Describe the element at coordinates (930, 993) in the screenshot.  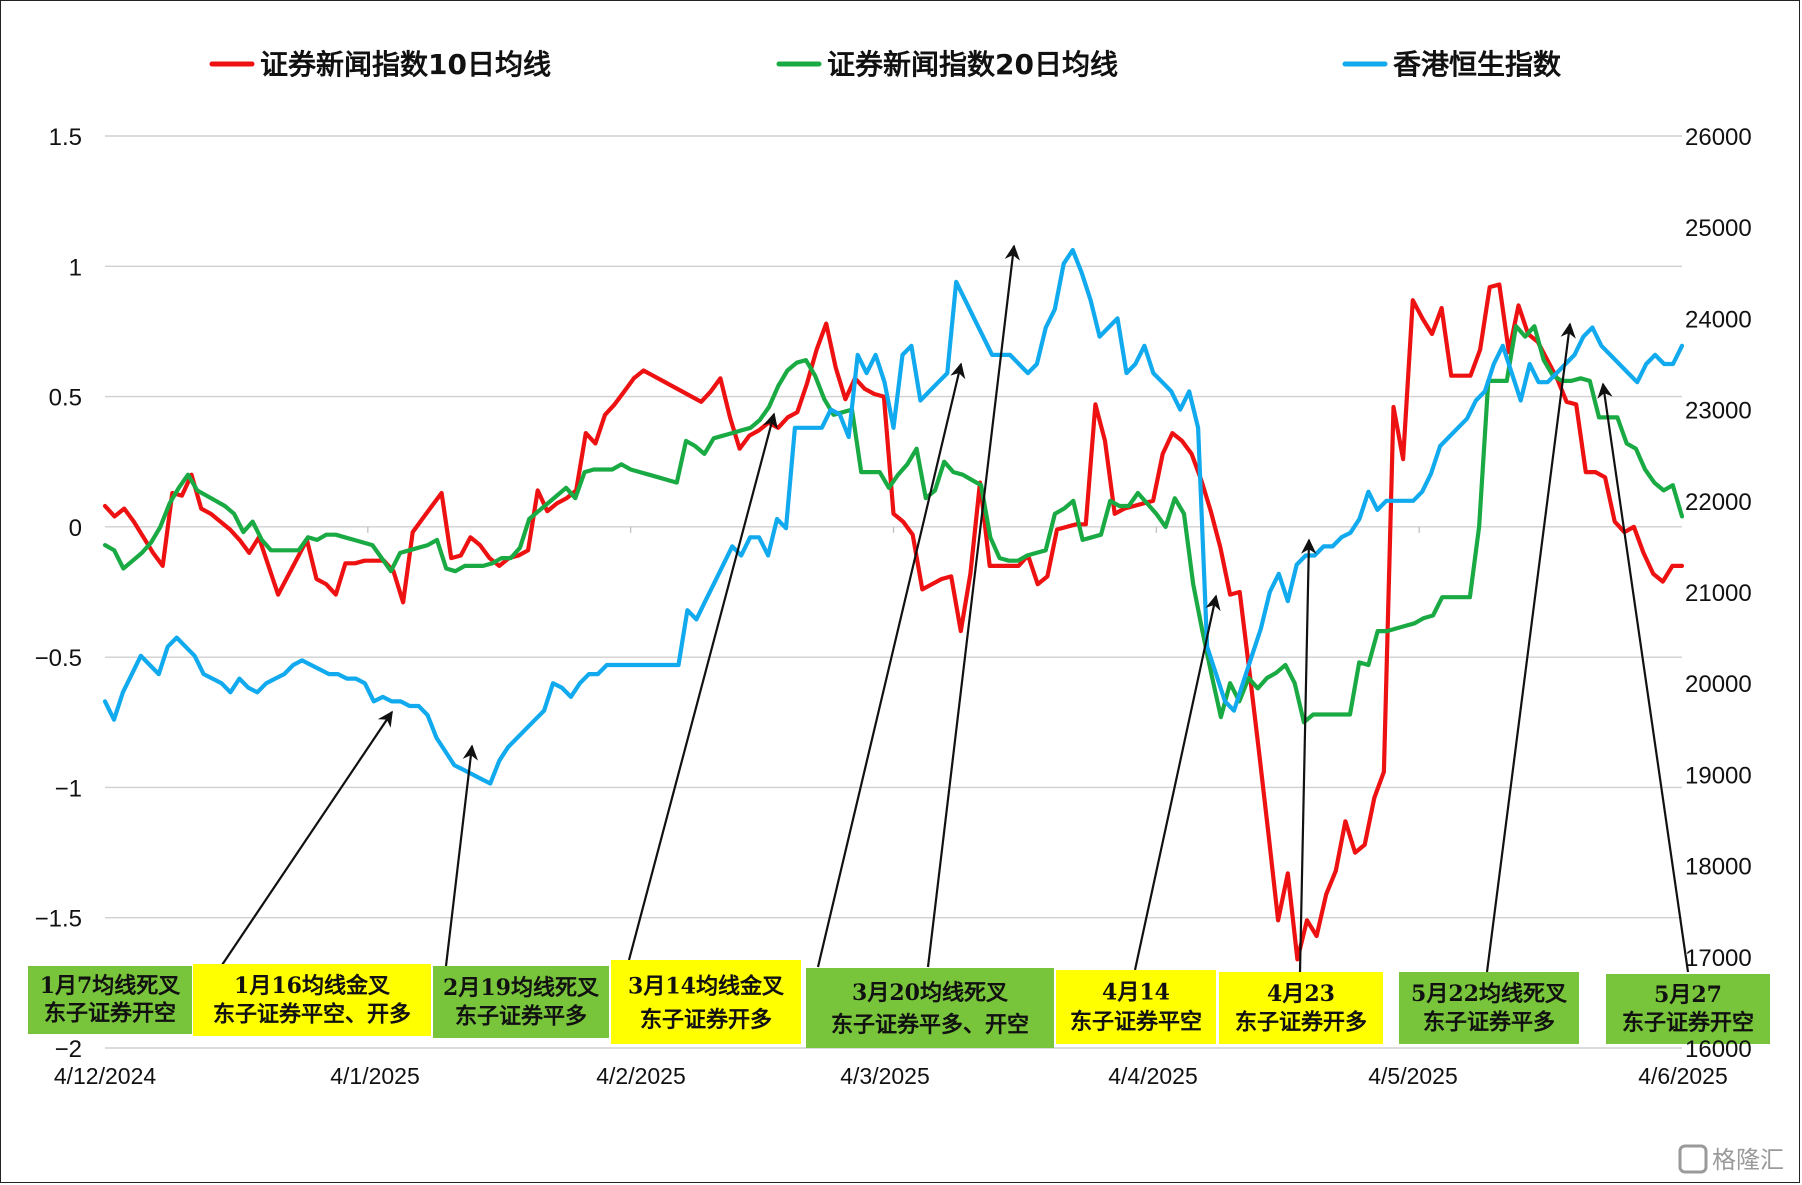
I see `annotation-title: 3月20均线死叉` at that location.